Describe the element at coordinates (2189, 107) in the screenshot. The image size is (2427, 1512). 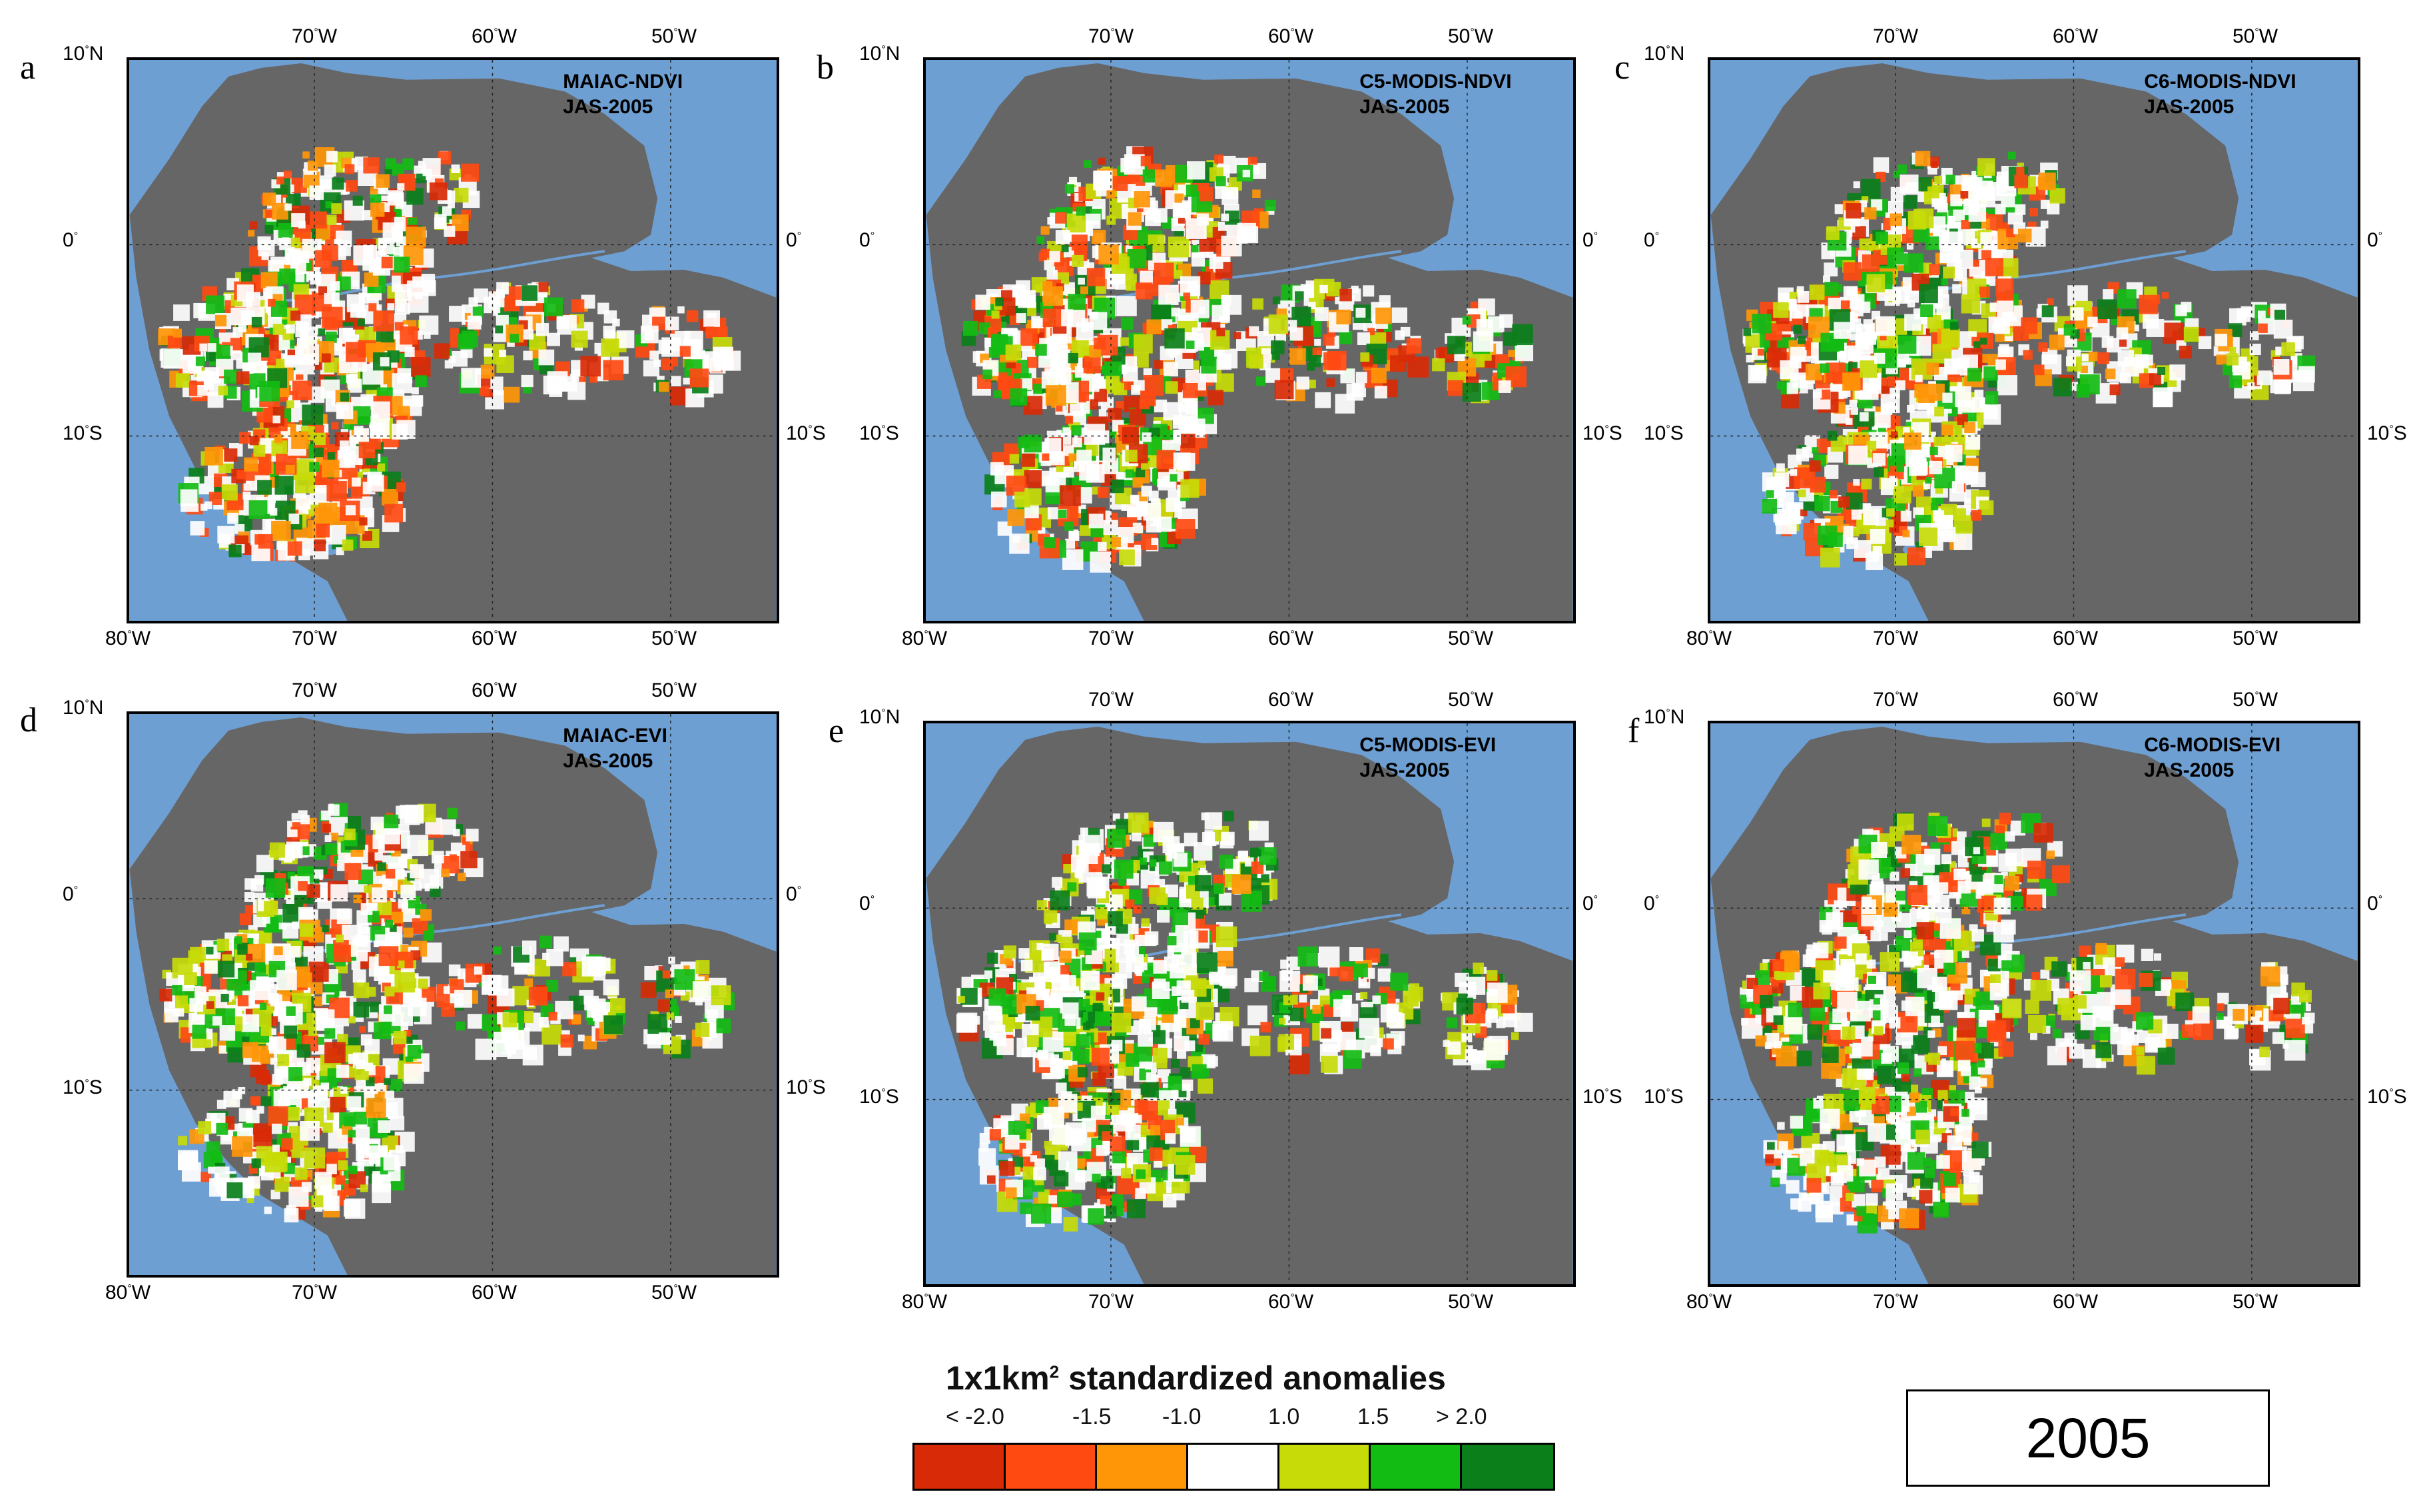
I see `period-label: JAS-2005` at that location.